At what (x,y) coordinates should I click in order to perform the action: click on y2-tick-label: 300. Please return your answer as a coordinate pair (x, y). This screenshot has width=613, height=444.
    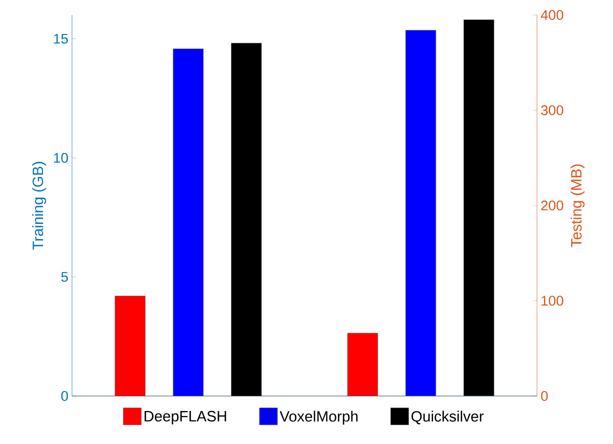
    Looking at the image, I should click on (552, 110).